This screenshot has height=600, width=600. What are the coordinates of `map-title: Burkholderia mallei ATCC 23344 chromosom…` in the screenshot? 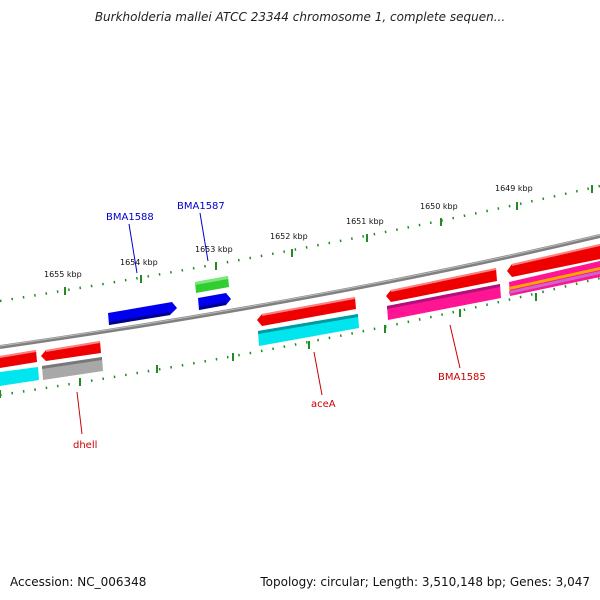 It's located at (300, 17).